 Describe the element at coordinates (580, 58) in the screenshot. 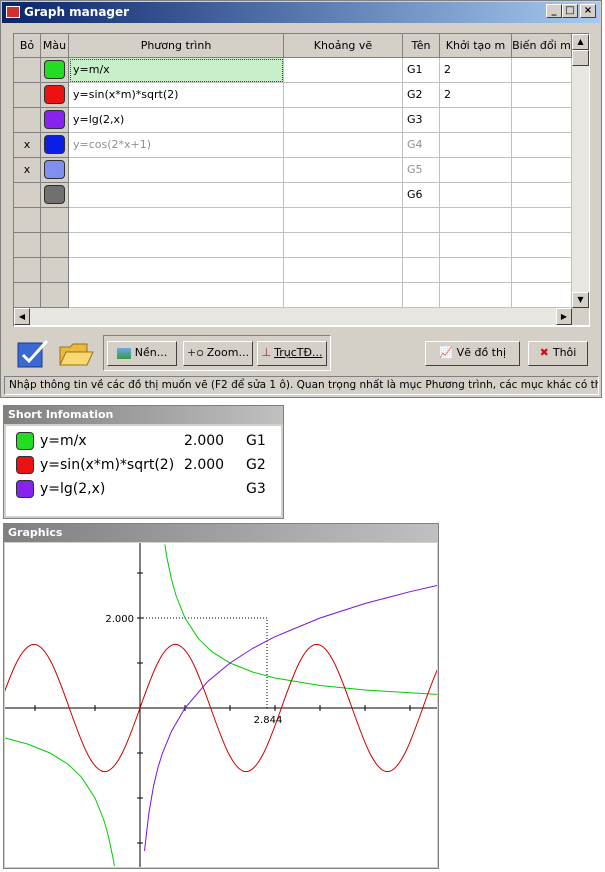

I see `scroll-thumb` at that location.